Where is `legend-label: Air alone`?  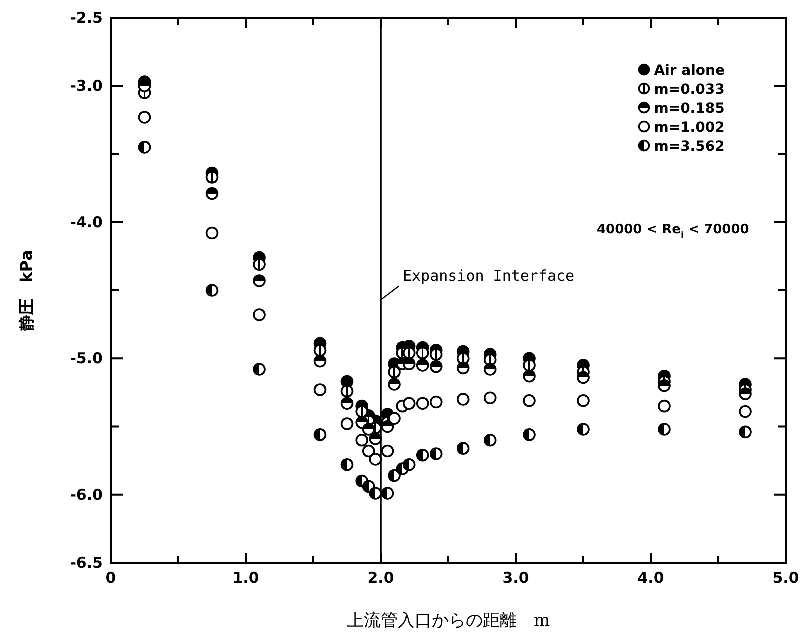 legend-label: Air alone is located at coordinates (689, 70).